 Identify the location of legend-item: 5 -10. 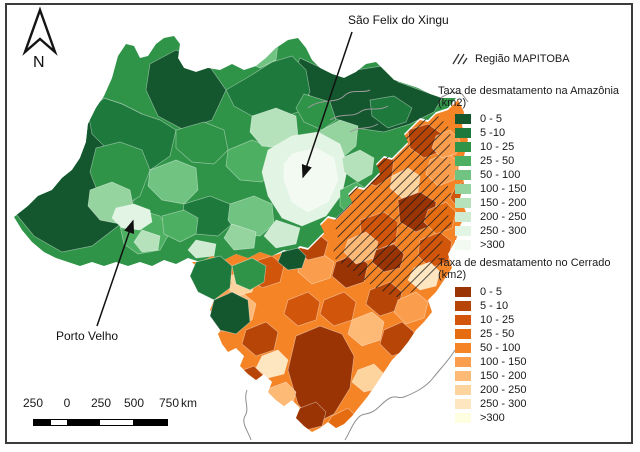
(536, 133).